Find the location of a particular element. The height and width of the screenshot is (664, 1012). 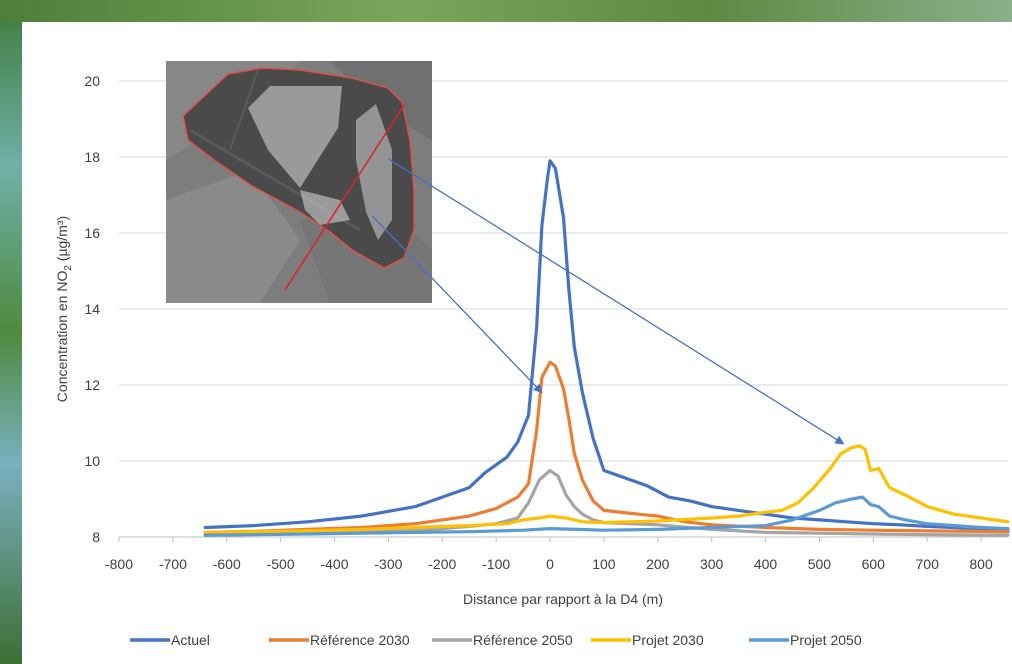

x-tick-label: 800 is located at coordinates (981, 564).